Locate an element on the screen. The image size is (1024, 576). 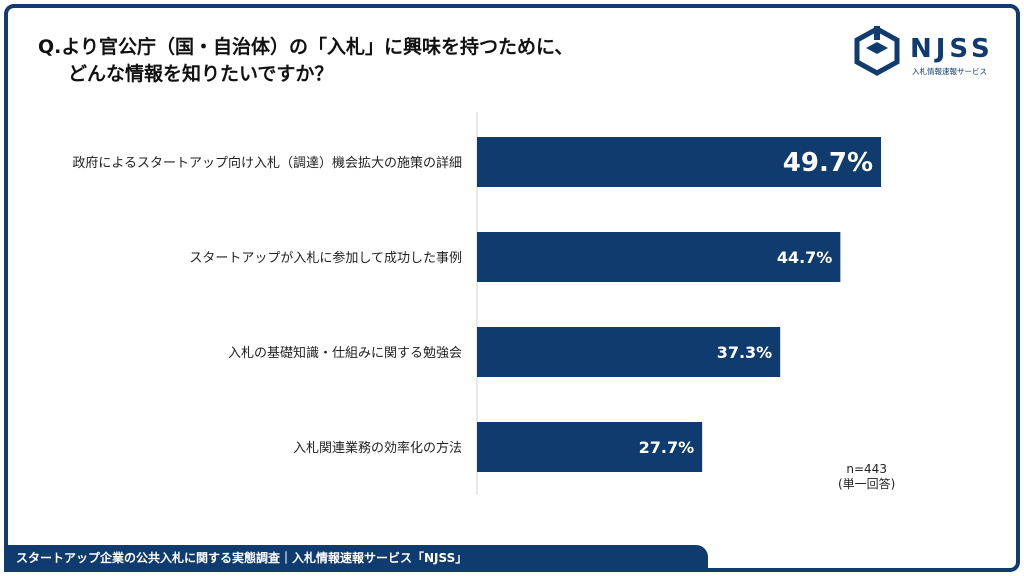
value-label-3: 37.3% is located at coordinates (745, 352).